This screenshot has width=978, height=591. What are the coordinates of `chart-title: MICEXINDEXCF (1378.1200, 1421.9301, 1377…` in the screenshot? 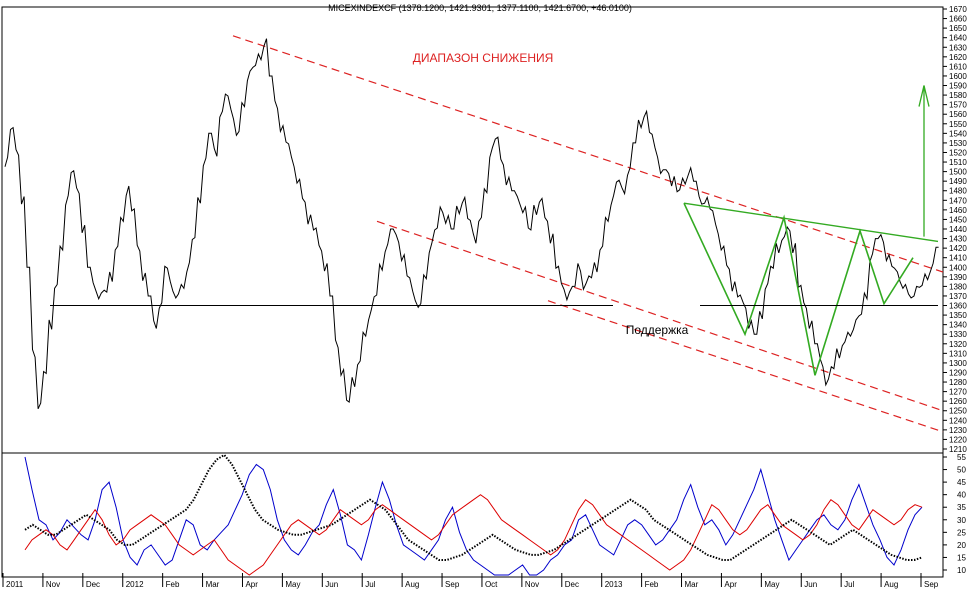 It's located at (480, 8).